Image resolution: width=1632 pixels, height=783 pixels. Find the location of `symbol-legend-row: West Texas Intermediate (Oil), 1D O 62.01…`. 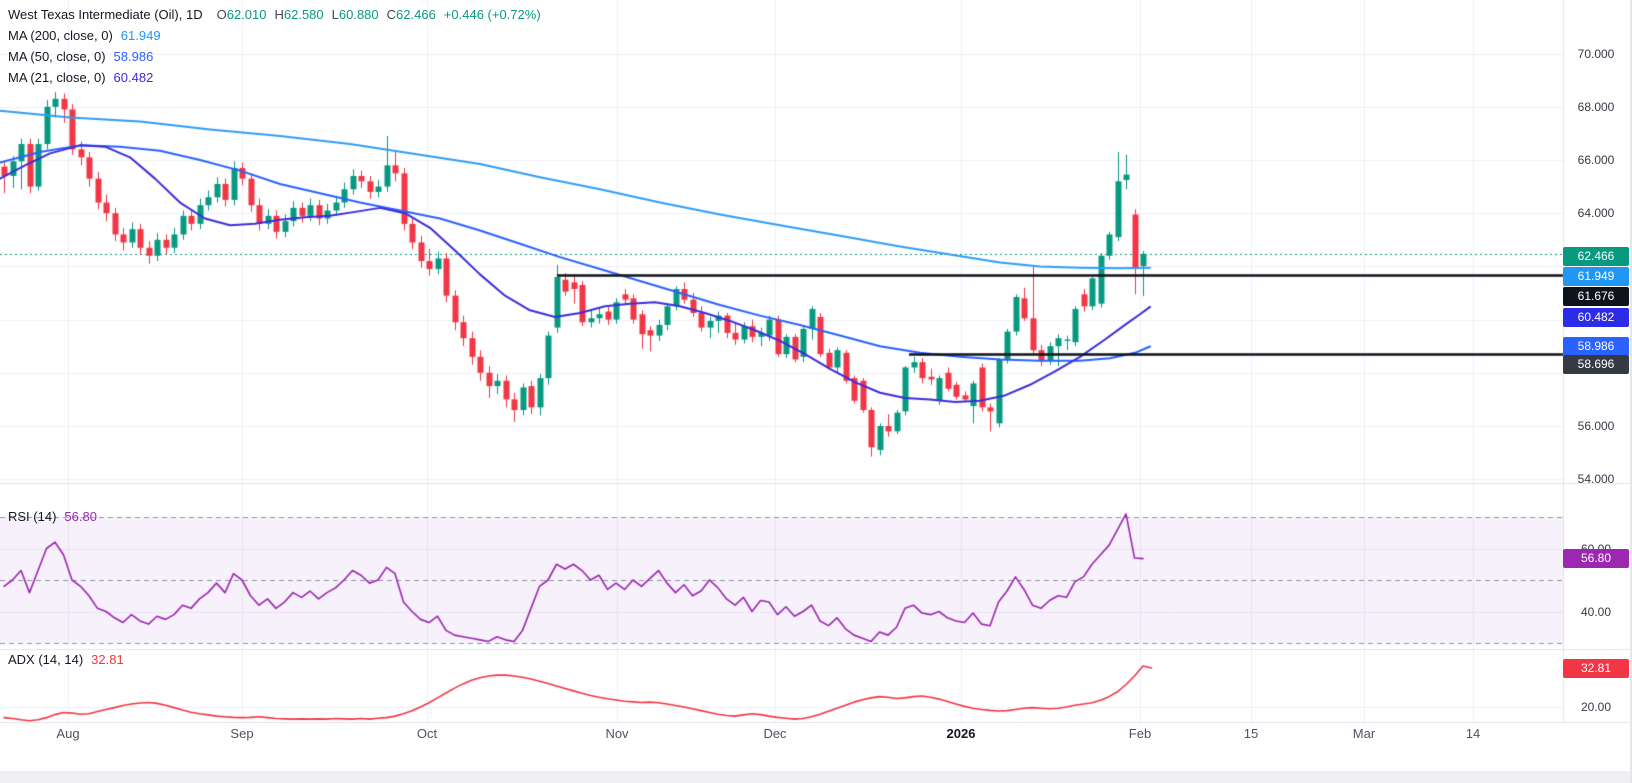

symbol-legend-row: West Texas Intermediate (Oil), 1D O 62.01… is located at coordinates (274, 14).